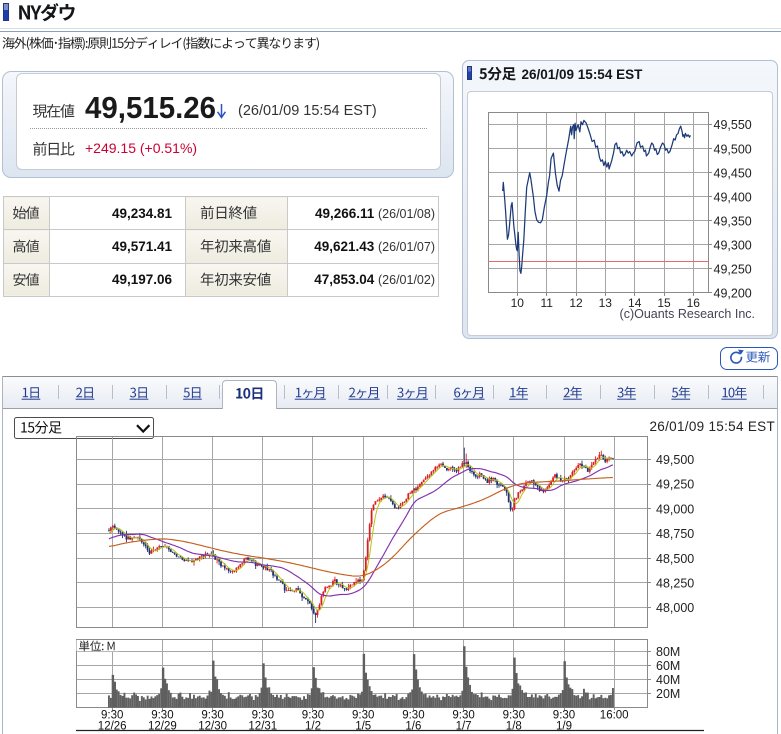  What do you see at coordinates (675, 584) in the screenshot?
I see `svg-text: 48,250` at bounding box center [675, 584].